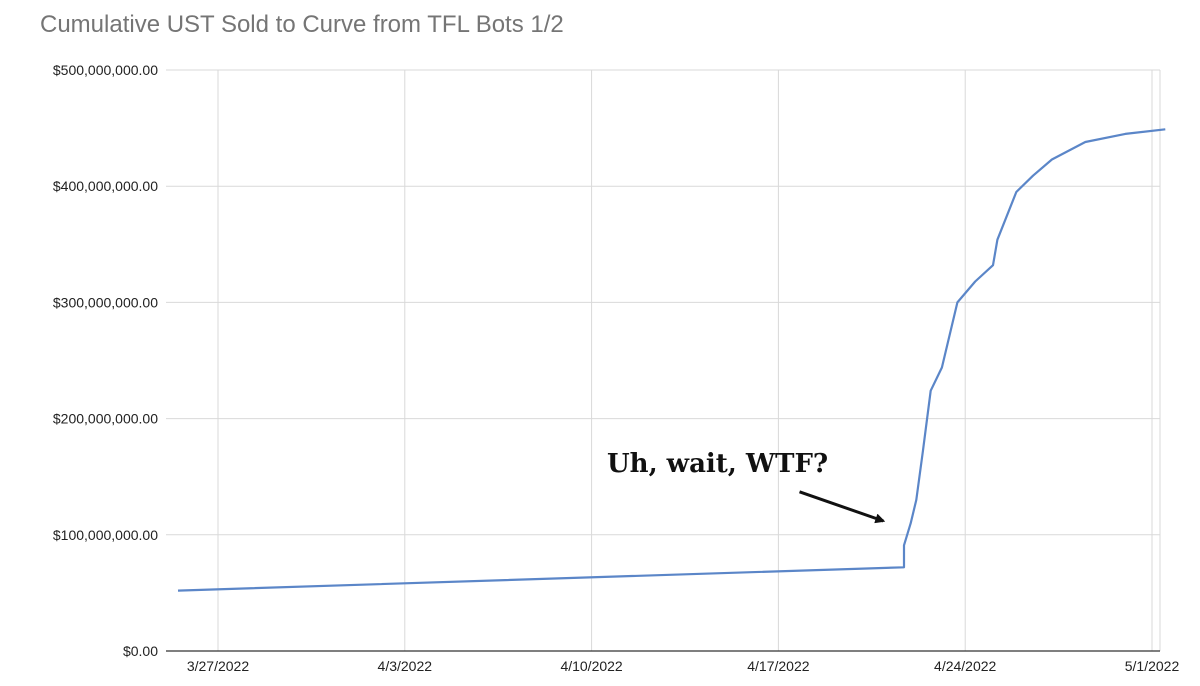  What do you see at coordinates (105, 302) in the screenshot?
I see `y-tick-label: $300,000,000.00` at bounding box center [105, 302].